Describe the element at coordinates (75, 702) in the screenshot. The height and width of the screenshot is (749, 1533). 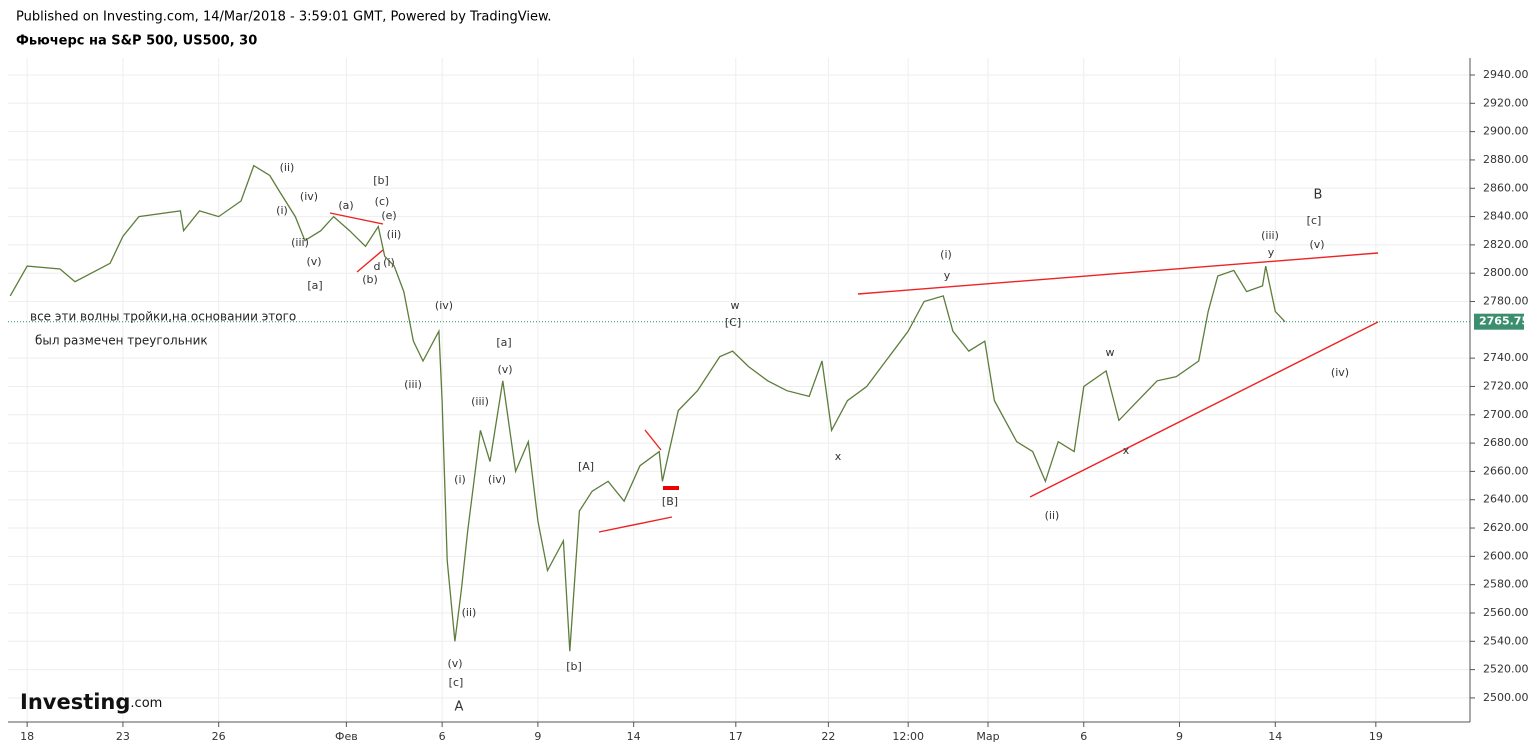
I see `logo-name: Investing` at that location.